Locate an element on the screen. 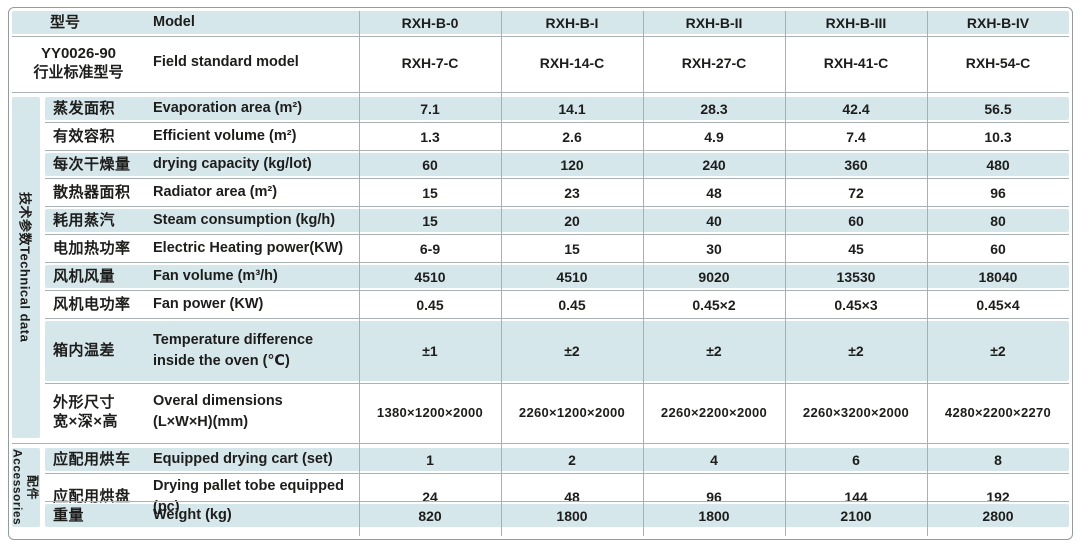 This screenshot has height=547, width=1081. standard-label-en: Field standard model is located at coordinates (226, 62).